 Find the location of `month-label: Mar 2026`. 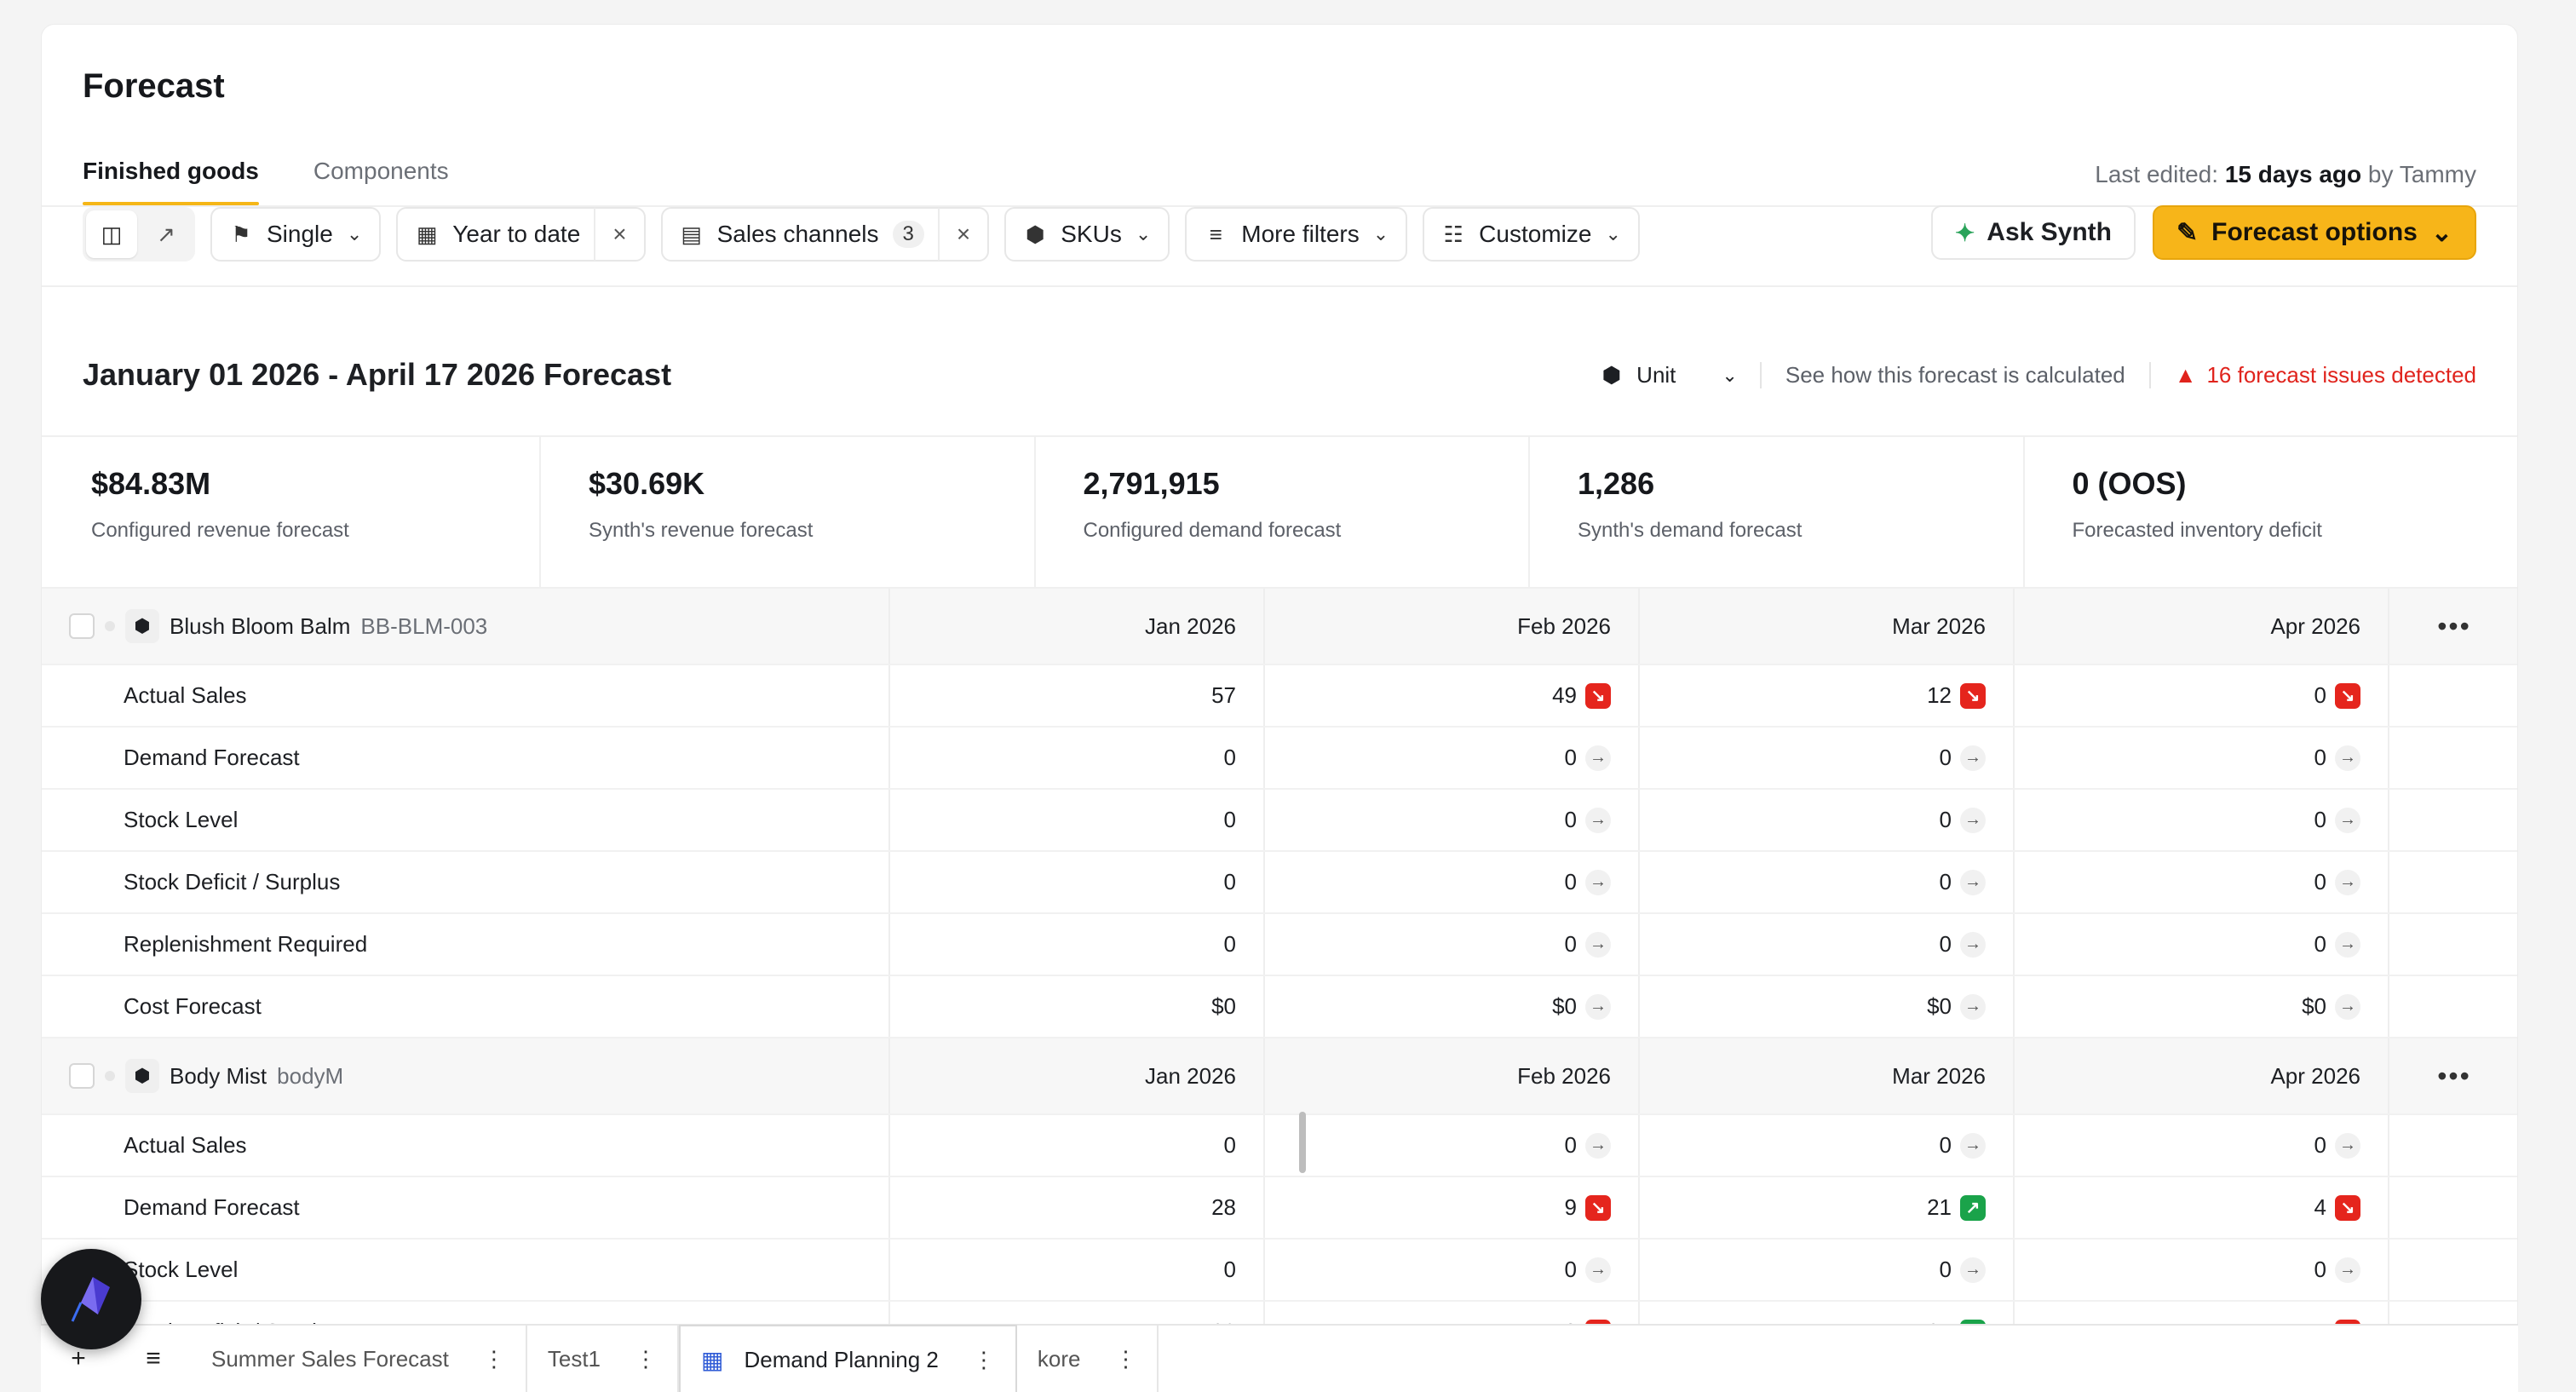

month-label: Mar 2026 is located at coordinates (1939, 626).